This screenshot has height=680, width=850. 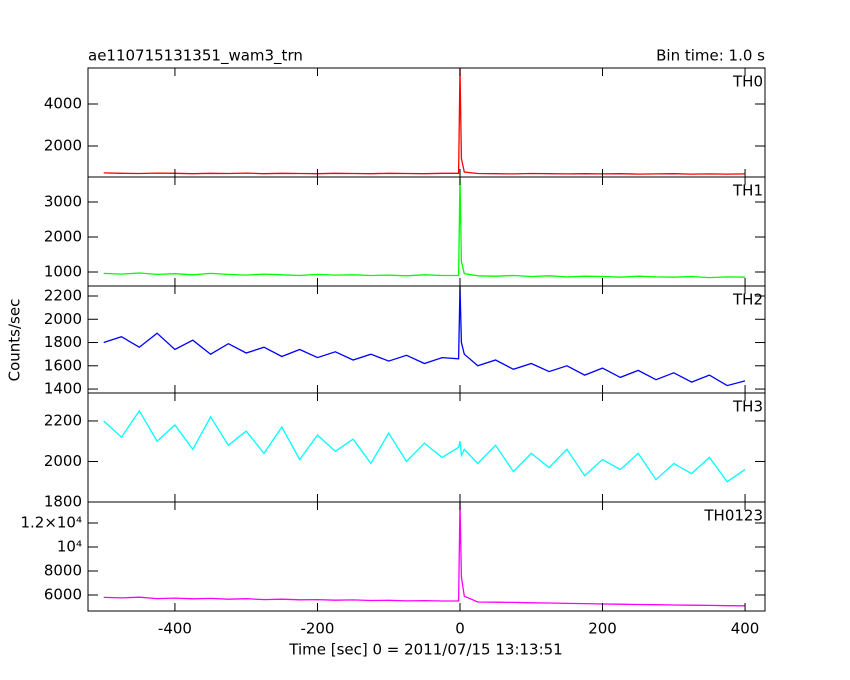 What do you see at coordinates (63, 103) in the screenshot?
I see `y-tick-label: 4000` at bounding box center [63, 103].